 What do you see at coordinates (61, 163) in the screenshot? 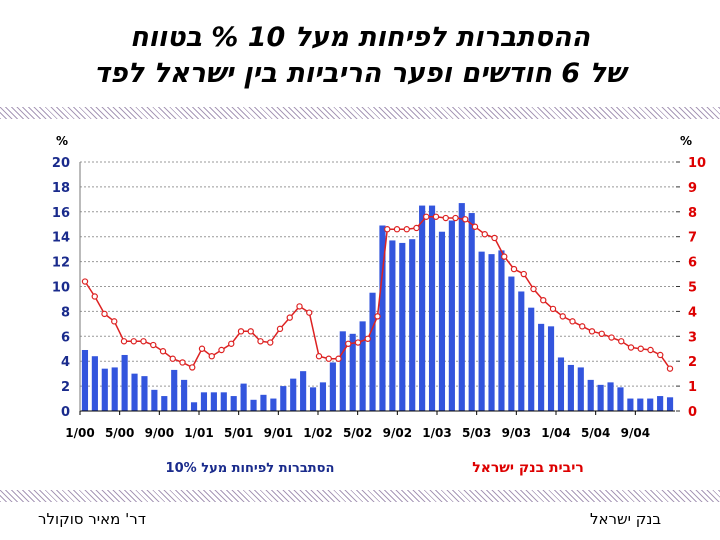
I see `left-axis-tick-label: 20` at bounding box center [61, 163].